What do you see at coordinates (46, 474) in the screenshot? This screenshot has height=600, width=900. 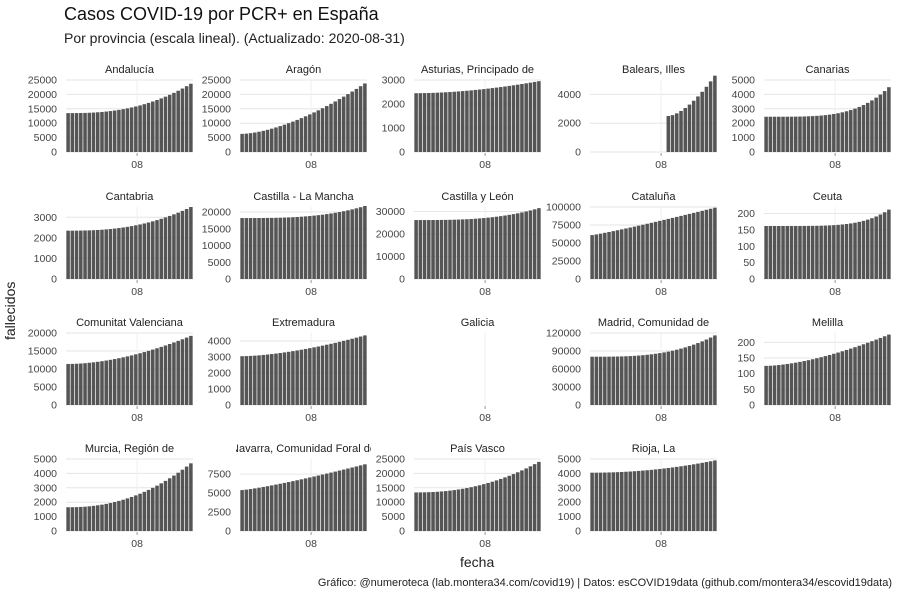 I see `y-tick-label: 4000` at bounding box center [46, 474].